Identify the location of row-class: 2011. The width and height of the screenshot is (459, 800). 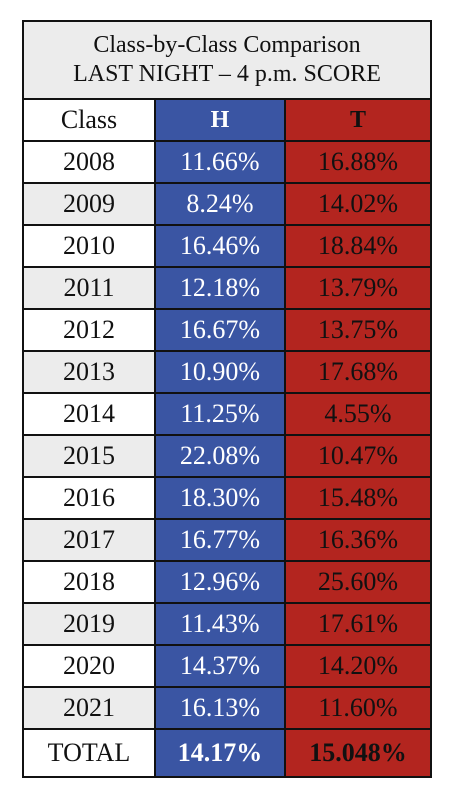
(90, 289).